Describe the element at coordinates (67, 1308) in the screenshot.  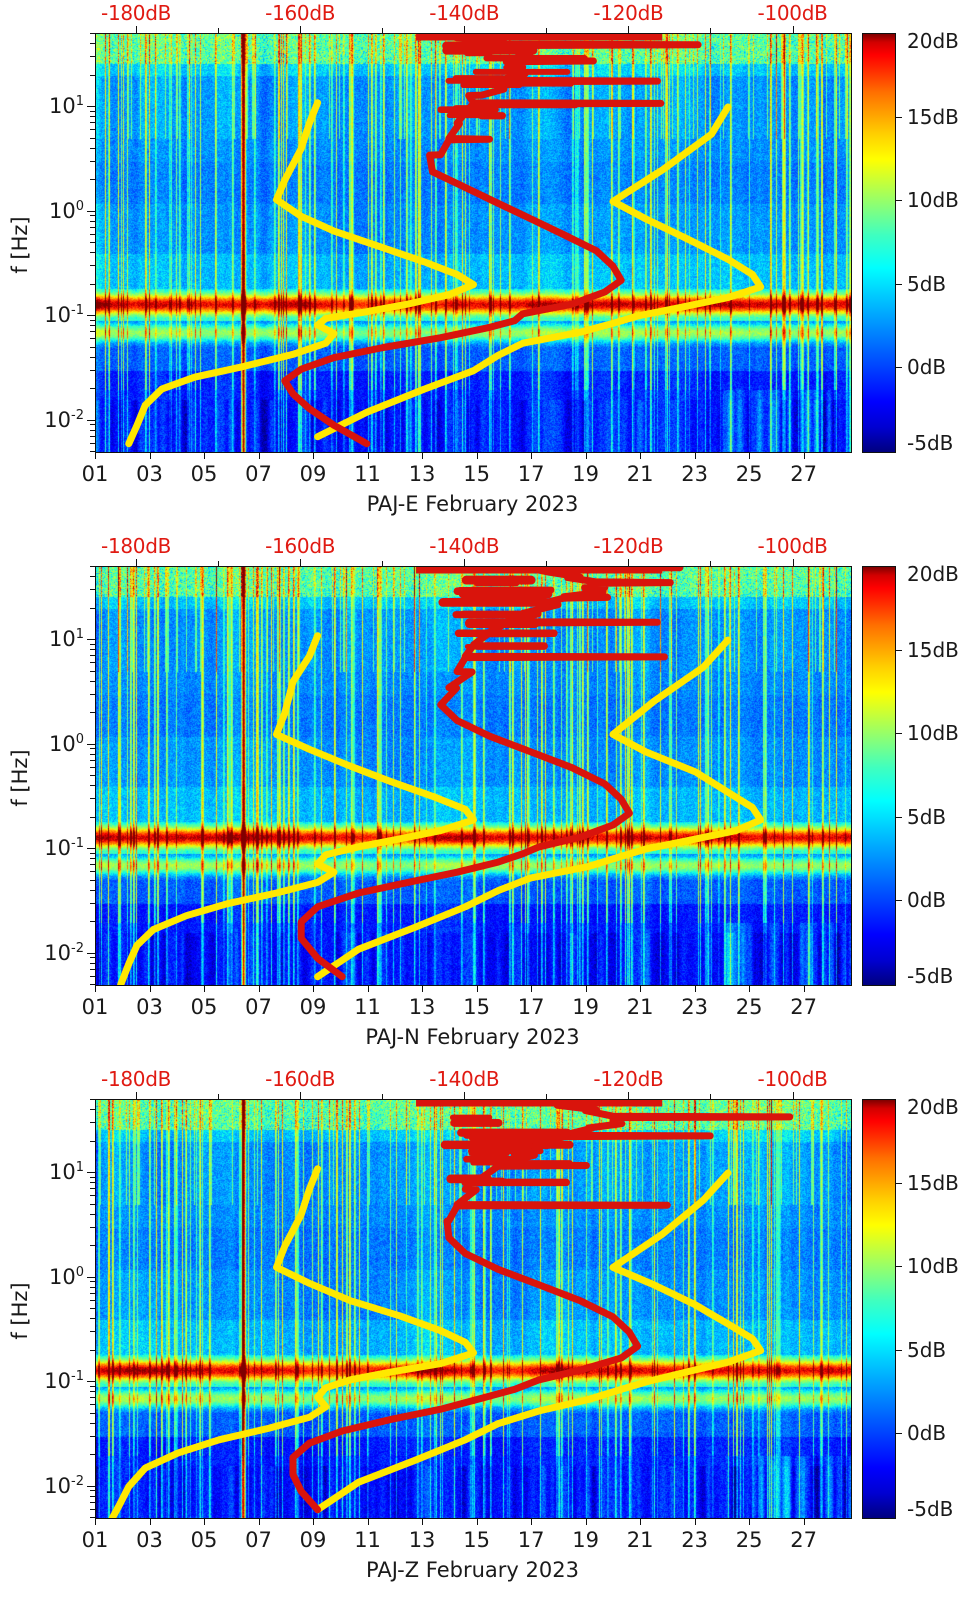
I see `frequency-axis-3: 10¹ 10⁰ 10⁻¹ 10⁻²` at that location.